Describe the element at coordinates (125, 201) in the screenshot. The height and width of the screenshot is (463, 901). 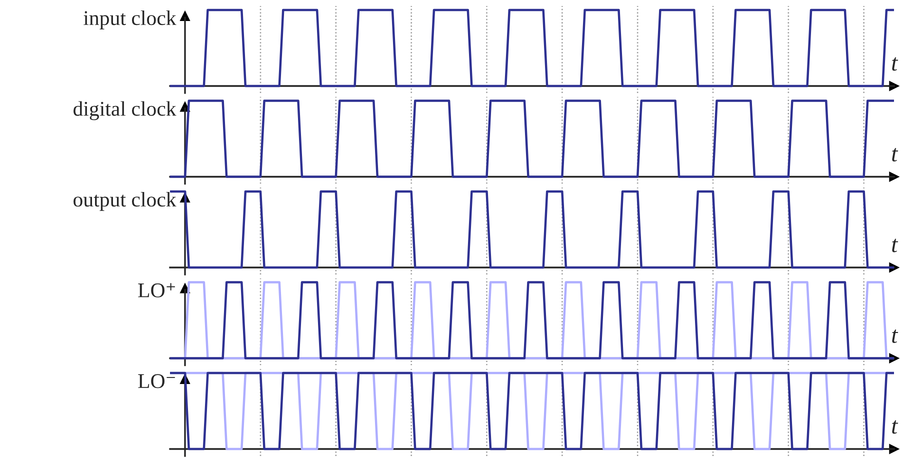
I see `y-axis-title: output clock` at that location.